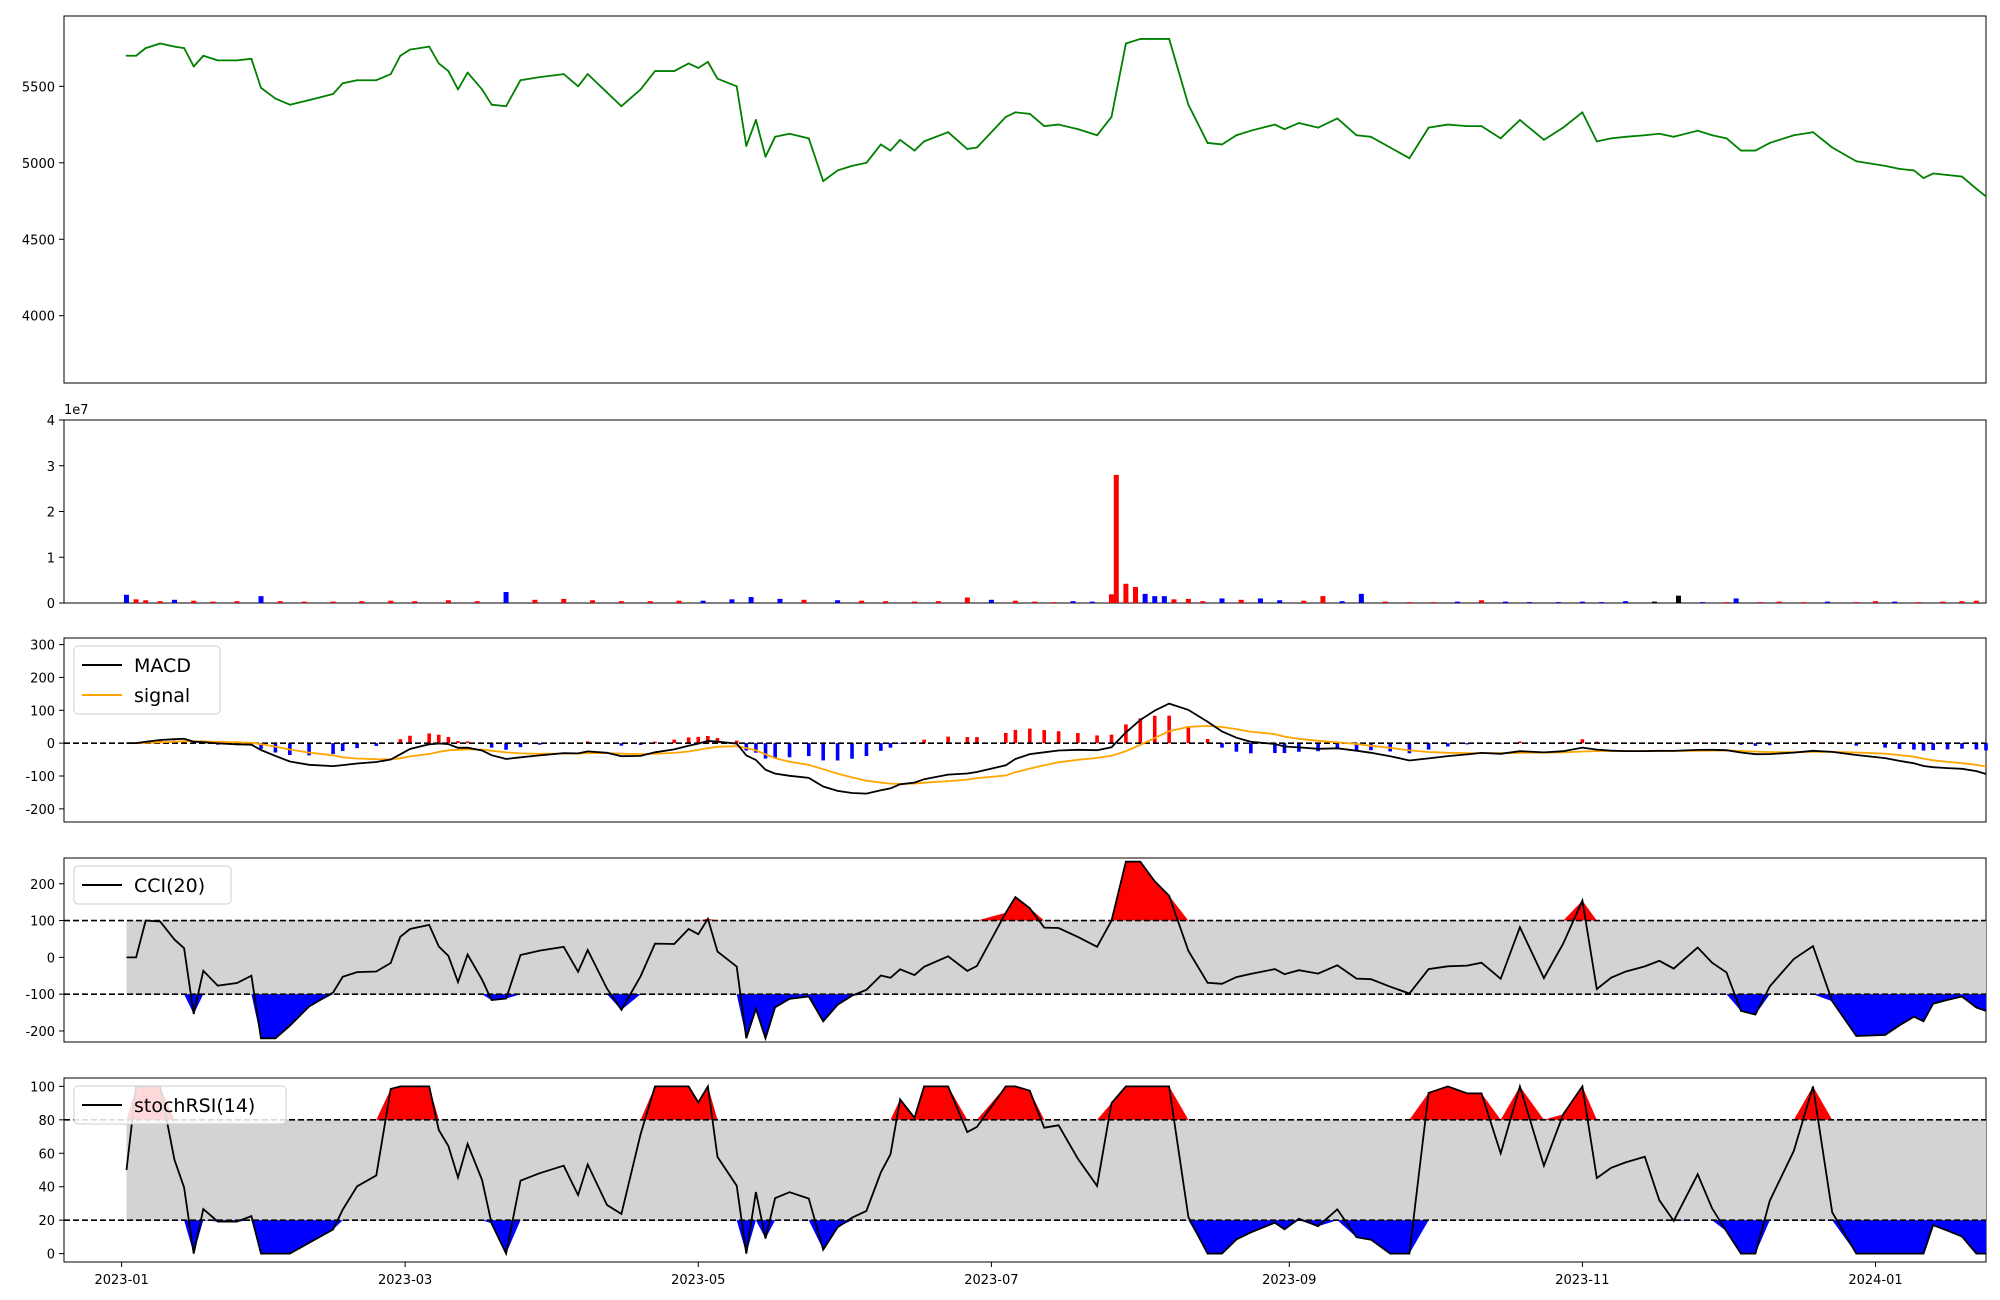  What do you see at coordinates (46, 1121) in the screenshot?
I see `stochrsi-ytick-label: 80` at bounding box center [46, 1121].